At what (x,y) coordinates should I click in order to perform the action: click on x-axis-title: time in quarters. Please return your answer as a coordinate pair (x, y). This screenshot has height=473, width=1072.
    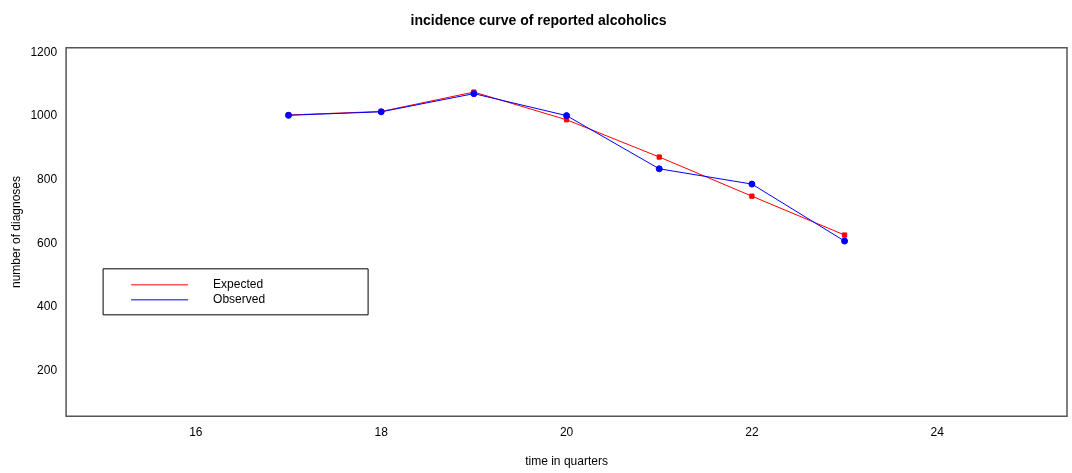
    Looking at the image, I should click on (566, 461).